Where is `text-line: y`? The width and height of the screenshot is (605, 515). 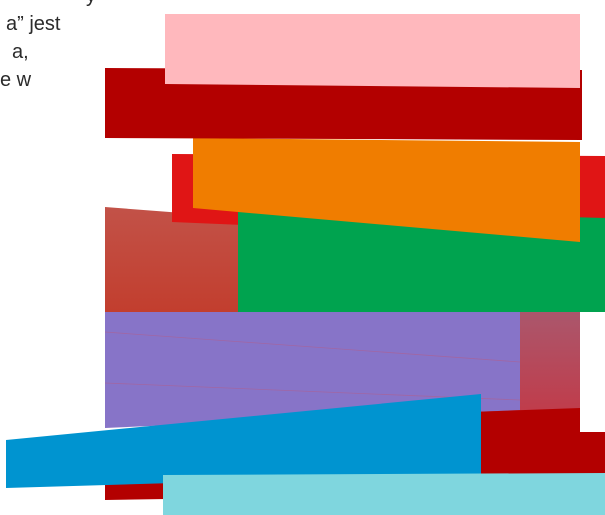
text-line: y is located at coordinates (91, 5).